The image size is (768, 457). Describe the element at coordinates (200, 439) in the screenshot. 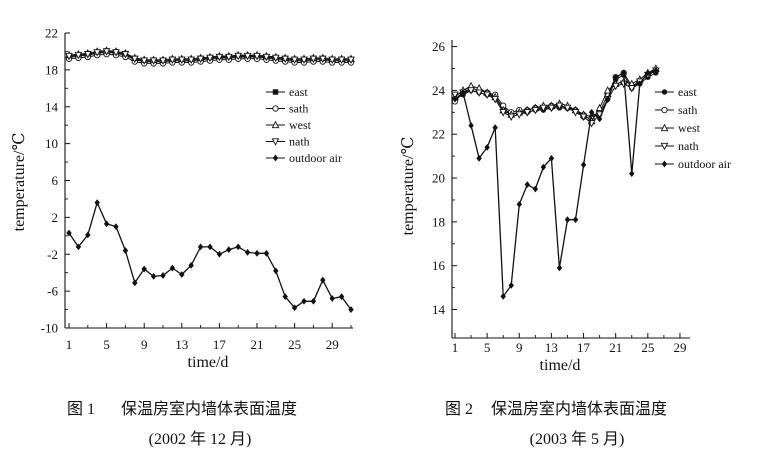

I see `caption-date: (2002 年 12 月)` at that location.